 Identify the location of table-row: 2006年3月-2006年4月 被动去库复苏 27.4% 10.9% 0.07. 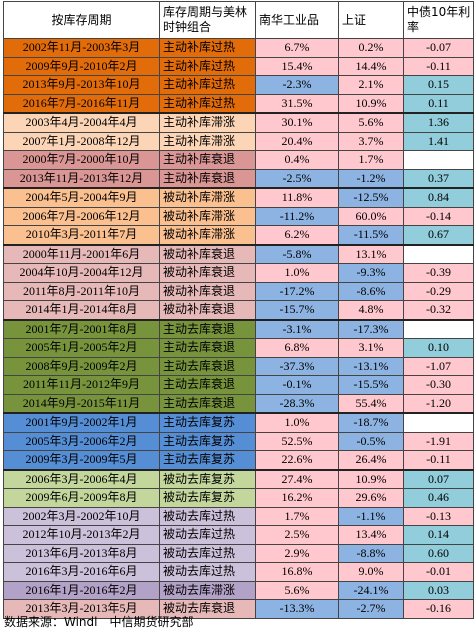
(238, 479).